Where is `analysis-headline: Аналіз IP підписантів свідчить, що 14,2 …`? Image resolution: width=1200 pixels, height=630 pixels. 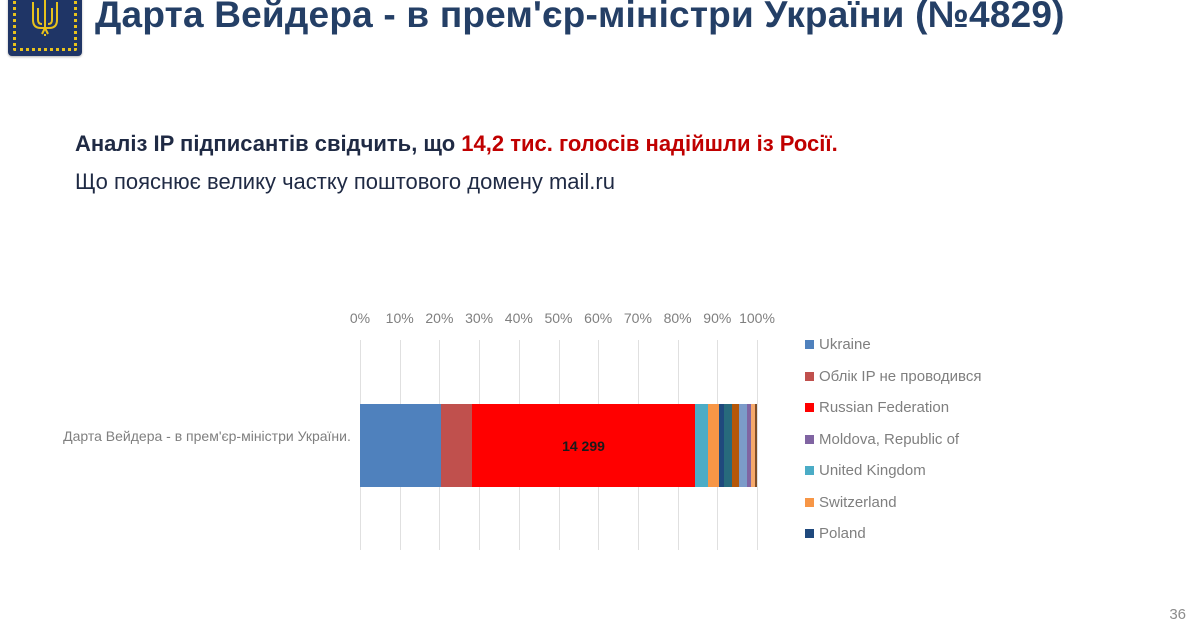 analysis-headline: Аналіз IP підписантів свідчить, що 14,2 … is located at coordinates (456, 144).